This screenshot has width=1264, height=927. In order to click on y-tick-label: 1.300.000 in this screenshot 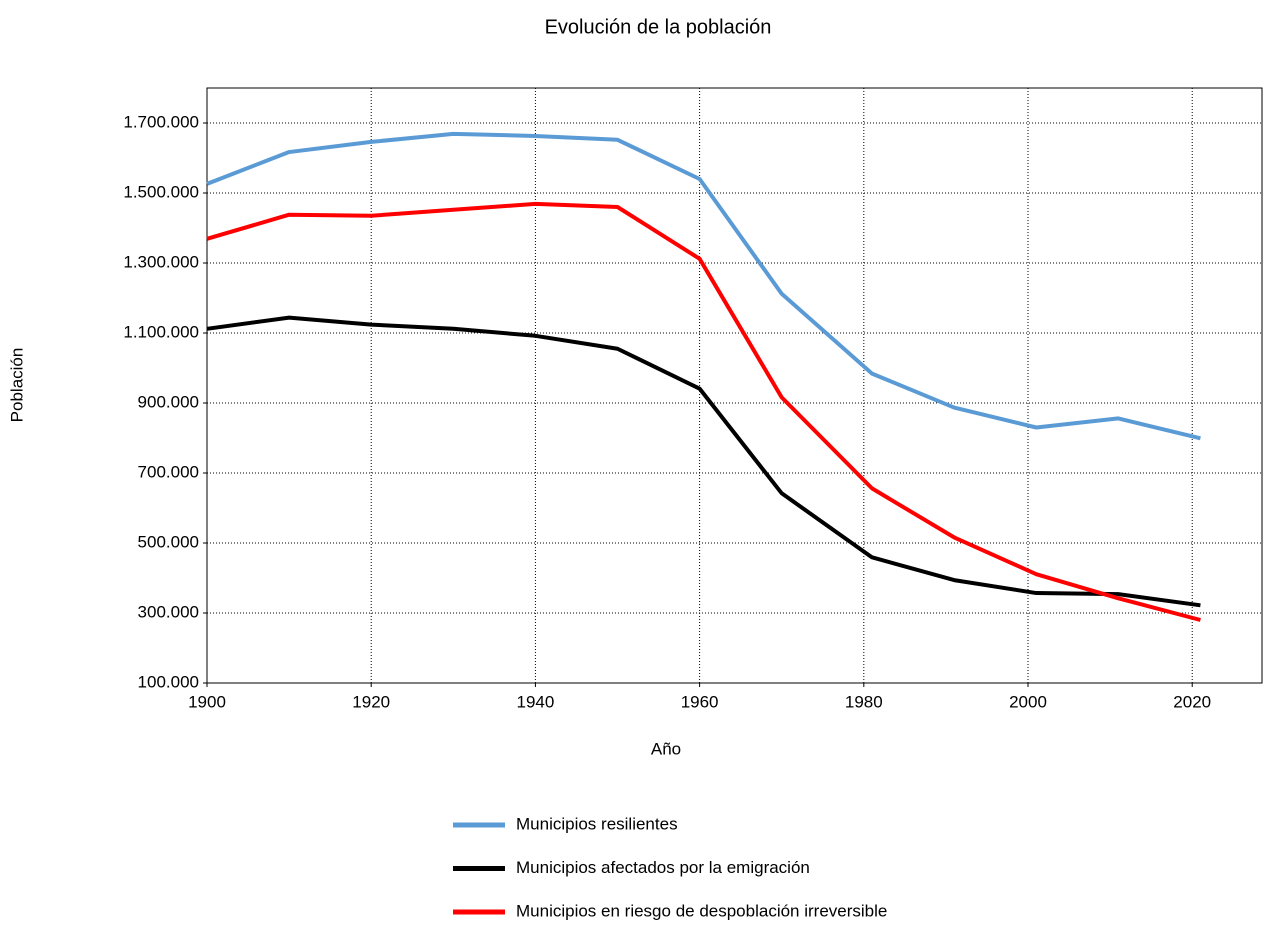, I will do `click(161, 261)`.